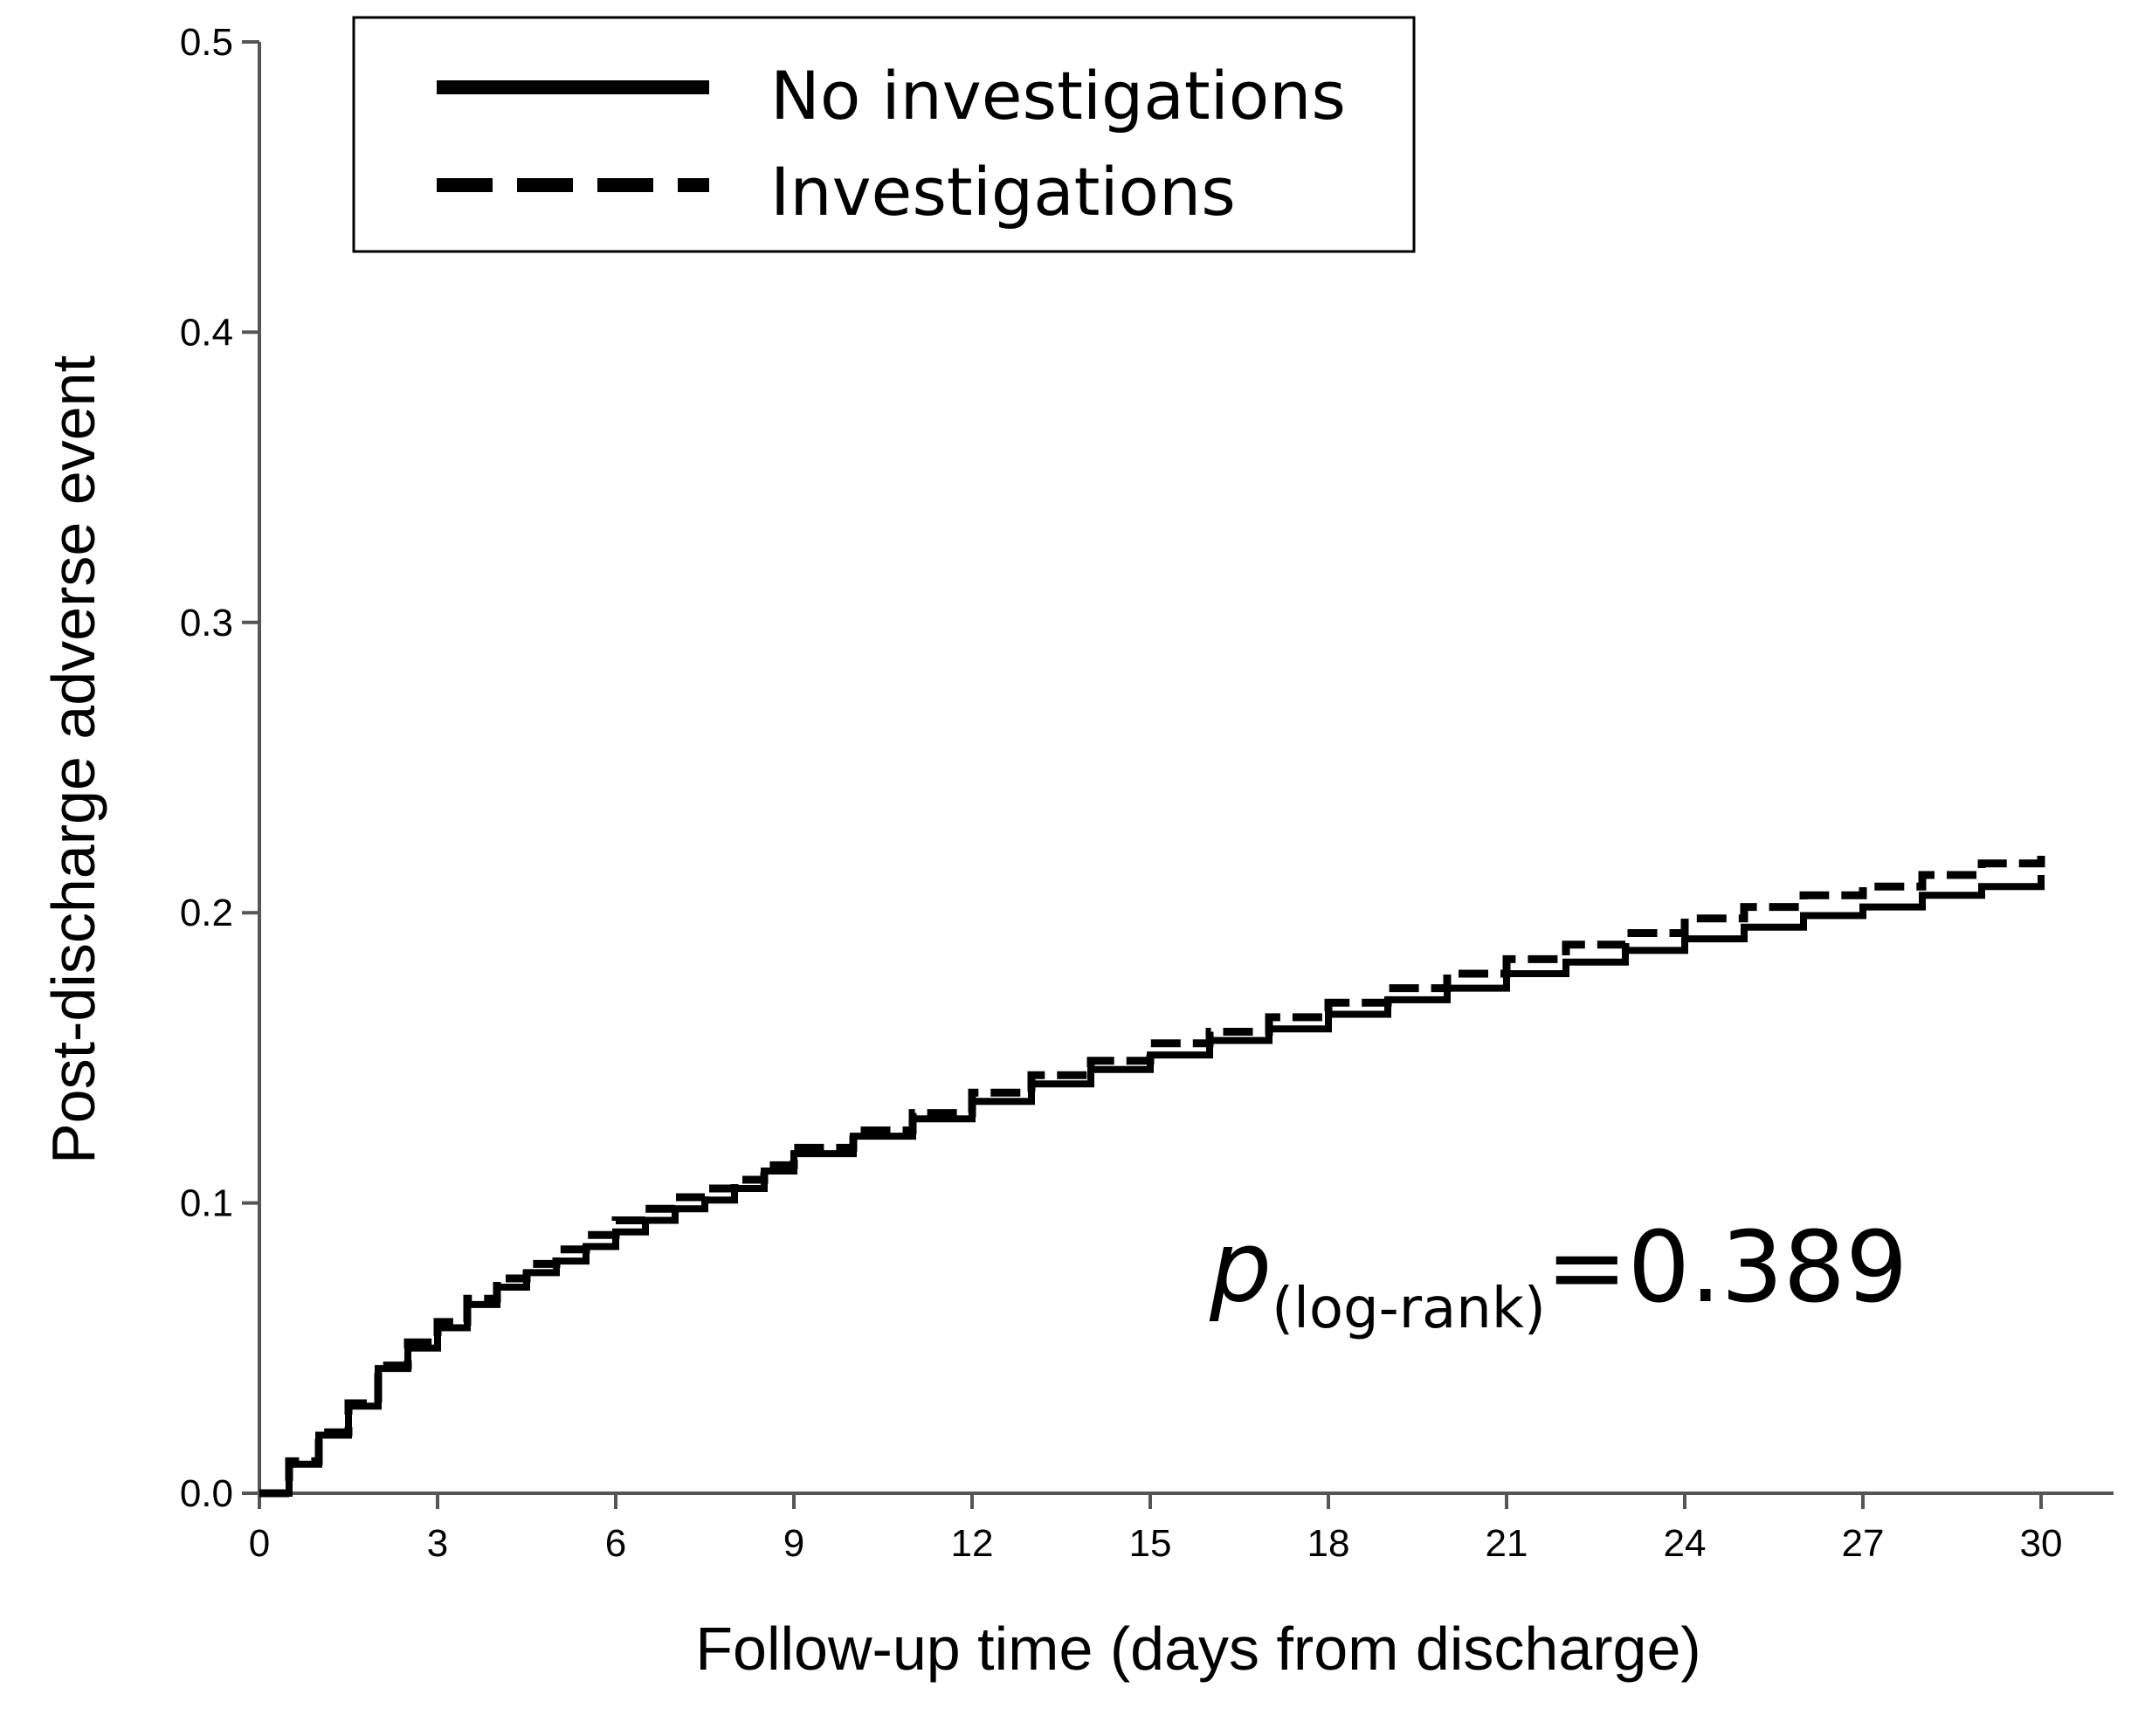 Image resolution: width=2145 pixels, height=1736 pixels. I want to click on p-symbol: p, so click(1240, 1268).